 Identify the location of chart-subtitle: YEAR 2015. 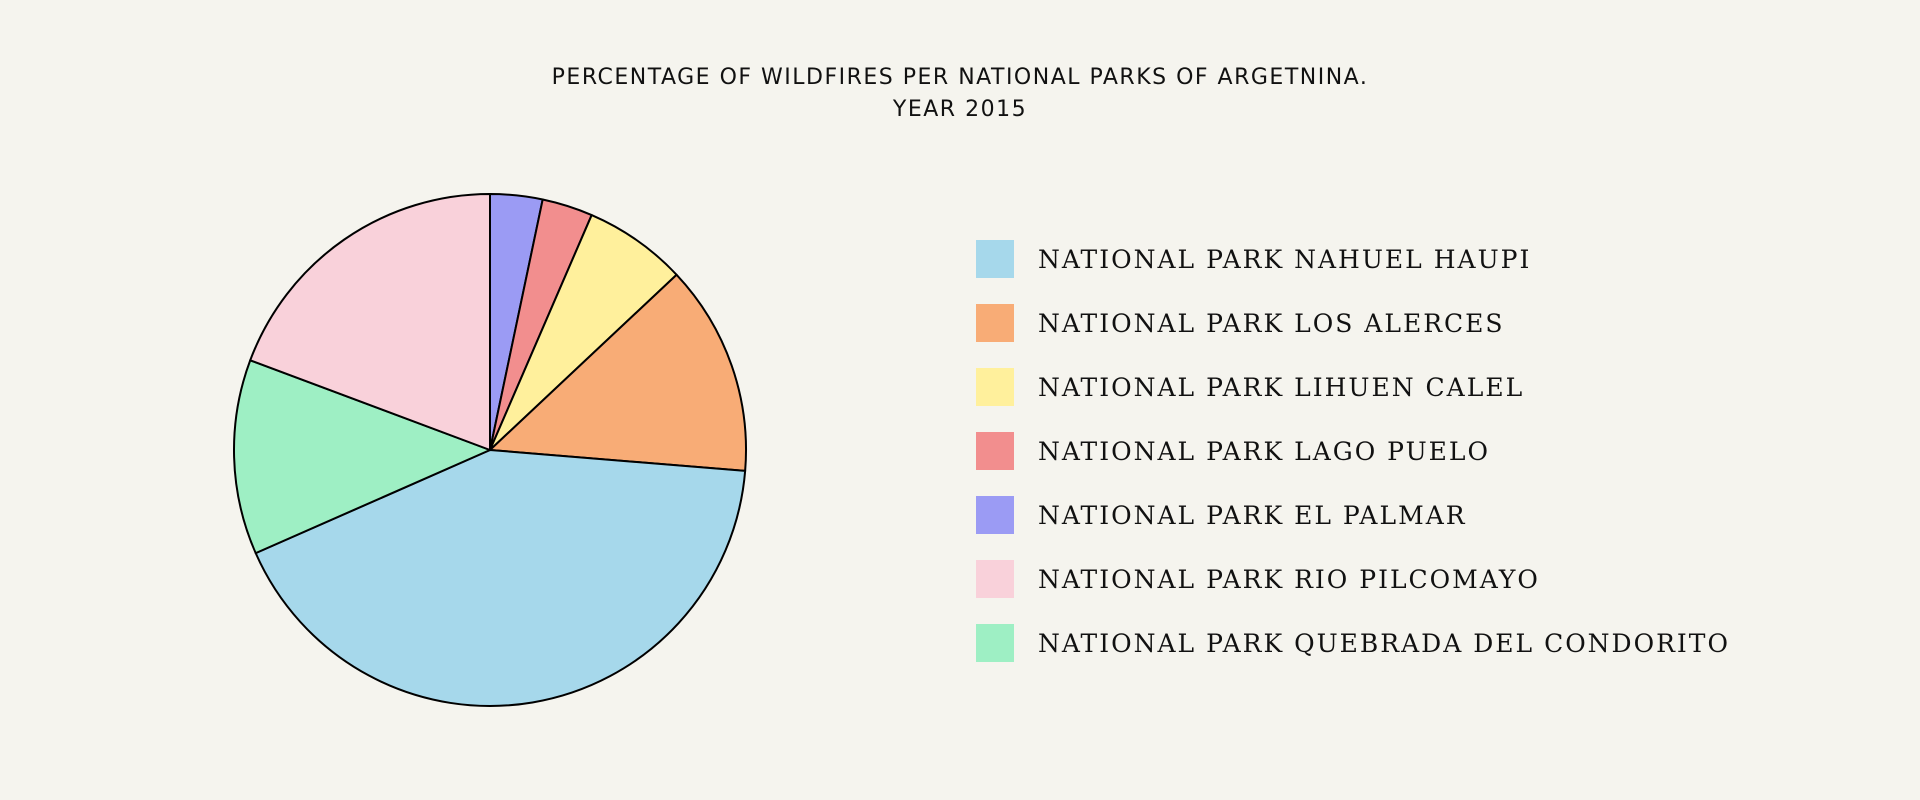
(960, 109).